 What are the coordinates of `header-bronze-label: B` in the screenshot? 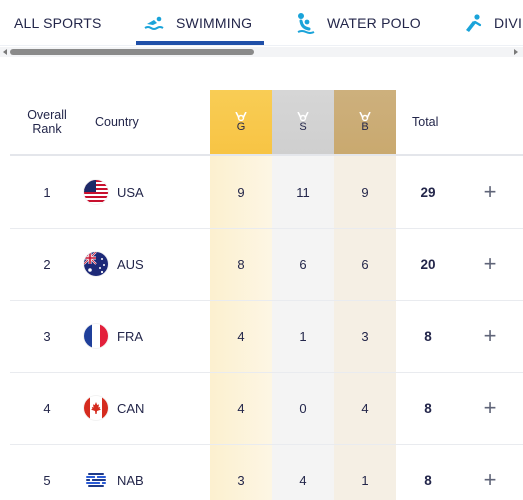 It's located at (365, 127).